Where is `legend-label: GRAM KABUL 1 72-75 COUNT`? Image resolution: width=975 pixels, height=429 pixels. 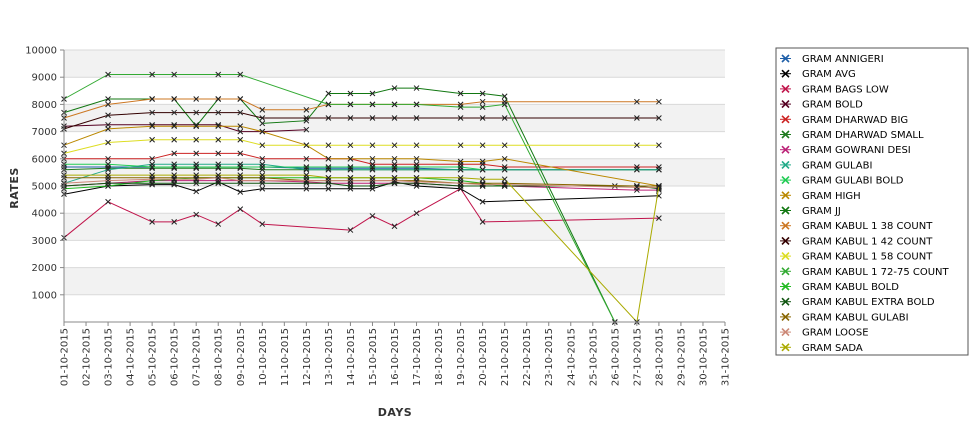 legend-label: GRAM KABUL 1 72-75 COUNT is located at coordinates (876, 272).